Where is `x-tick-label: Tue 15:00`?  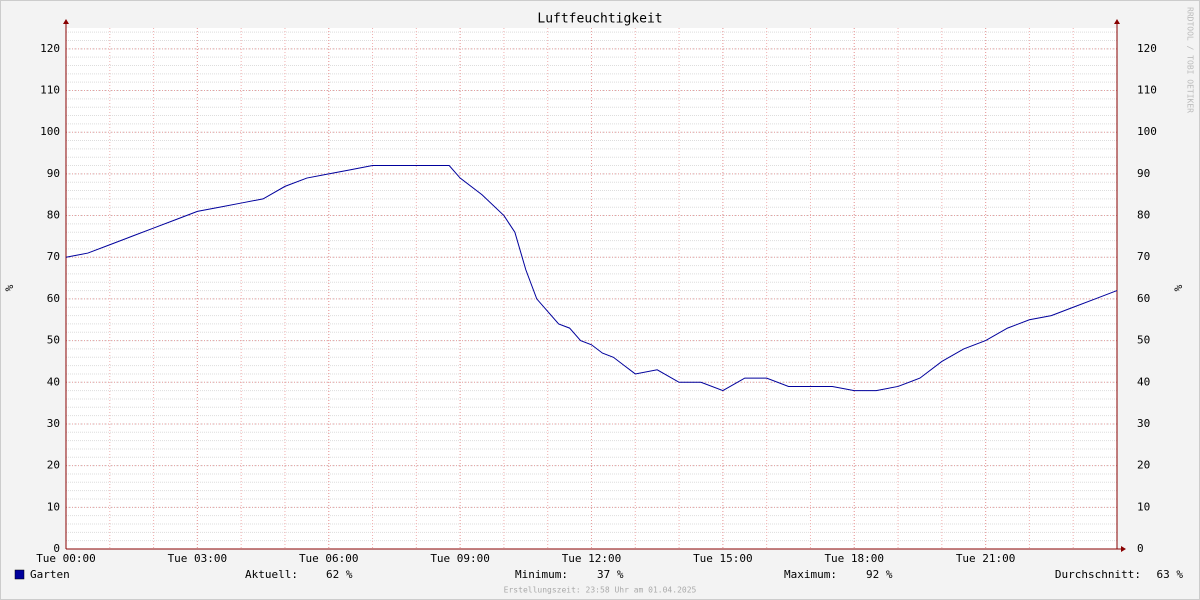
x-tick-label: Tue 15:00 is located at coordinates (723, 558).